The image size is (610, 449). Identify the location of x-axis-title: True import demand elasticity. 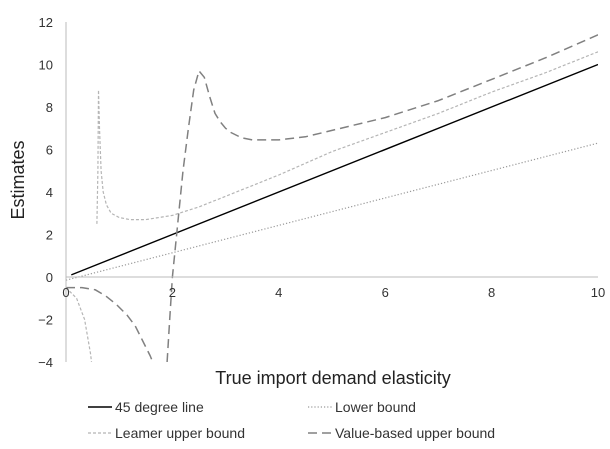
(332, 378).